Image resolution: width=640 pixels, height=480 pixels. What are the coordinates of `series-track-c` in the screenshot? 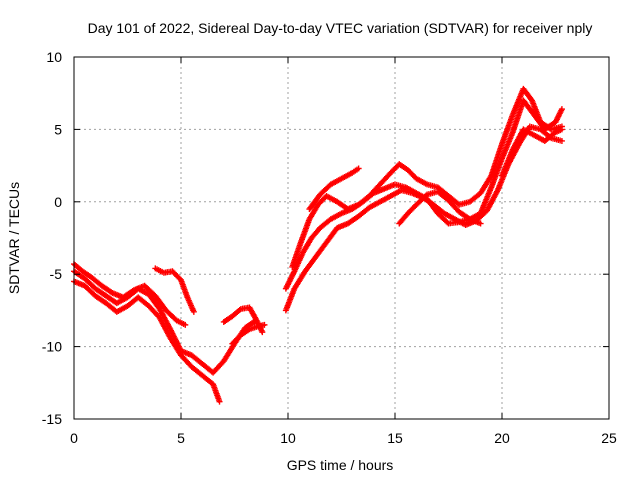 It's located at (130, 294).